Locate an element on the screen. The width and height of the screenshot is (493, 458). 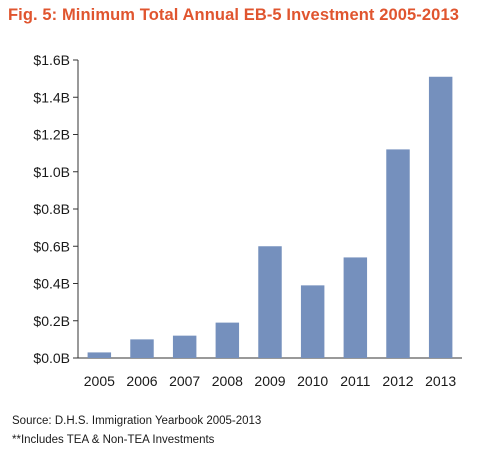
y-tick-label: $1.2B is located at coordinates (51, 135).